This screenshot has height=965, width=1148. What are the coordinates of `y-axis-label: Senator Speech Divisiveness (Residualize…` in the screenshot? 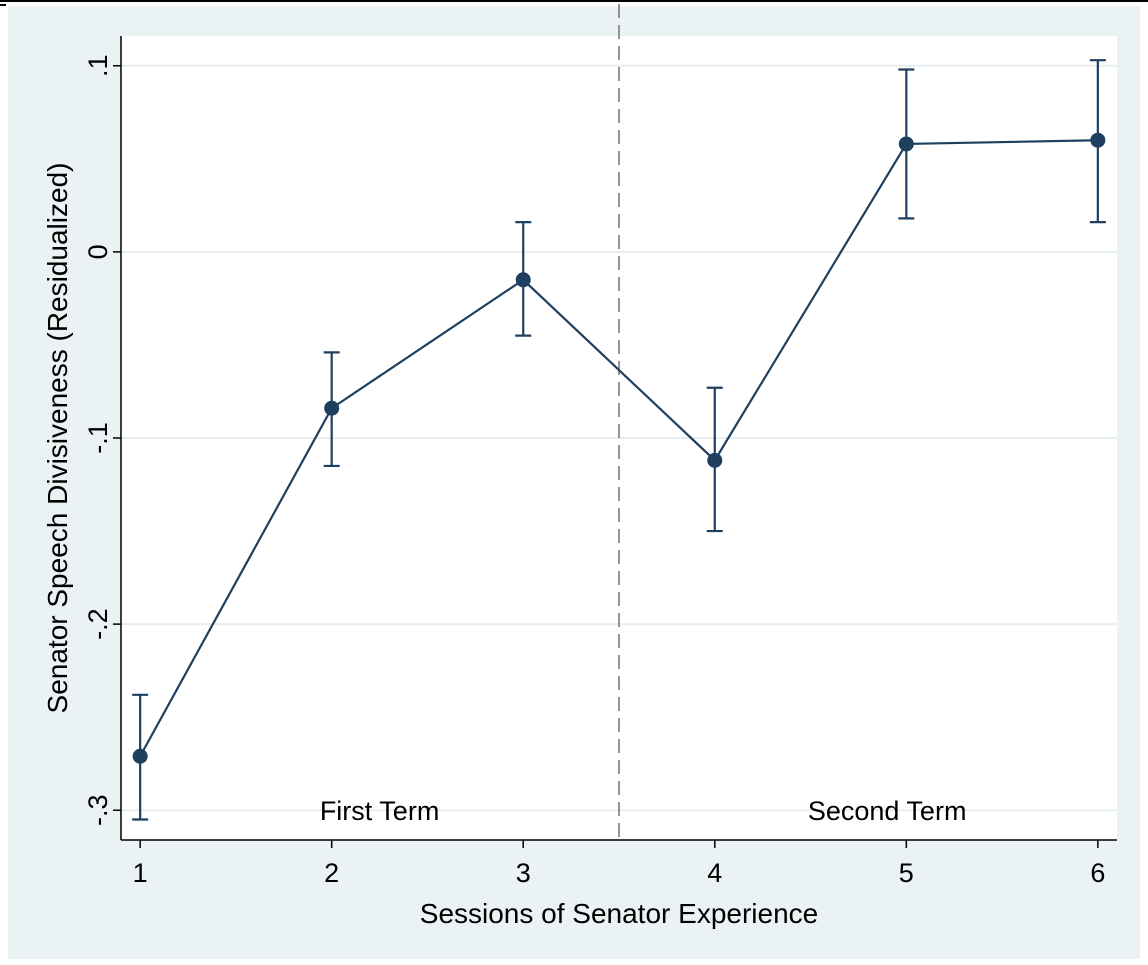 It's located at (57, 438).